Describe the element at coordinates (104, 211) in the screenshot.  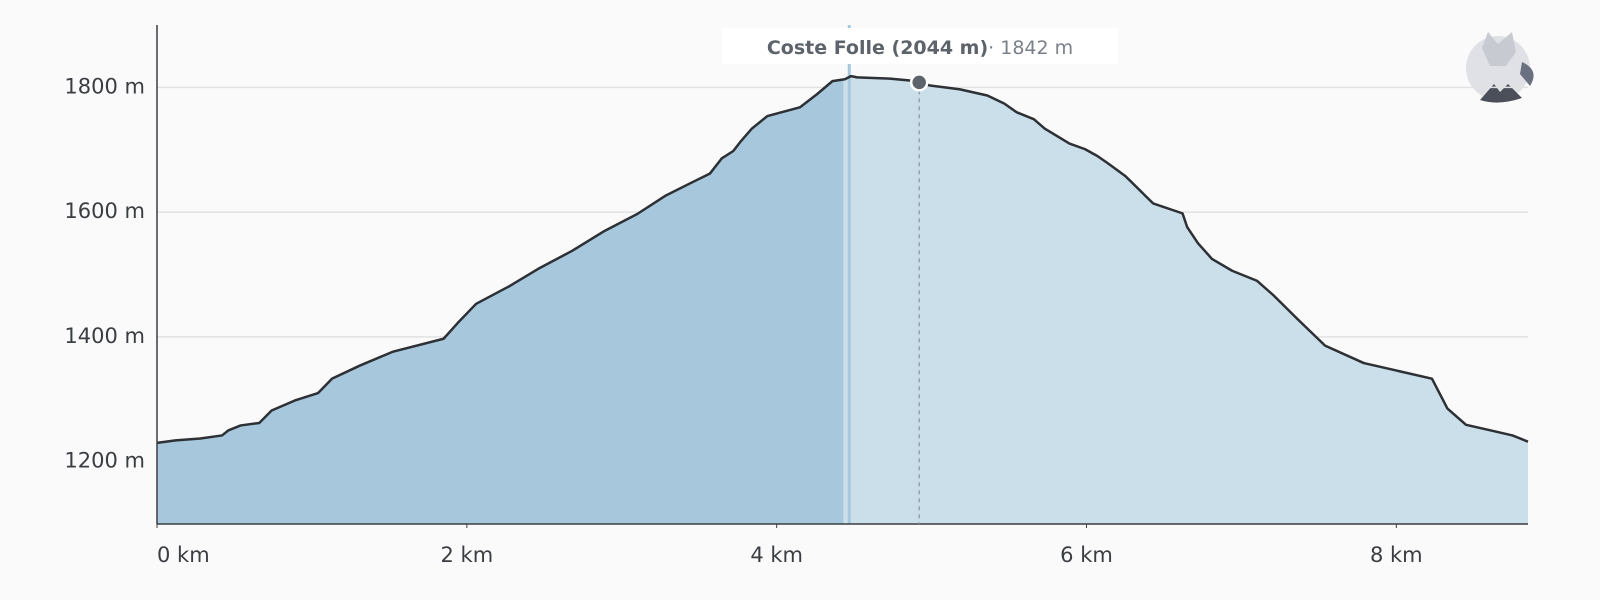
I see `y-tick-label: 1600 m` at that location.